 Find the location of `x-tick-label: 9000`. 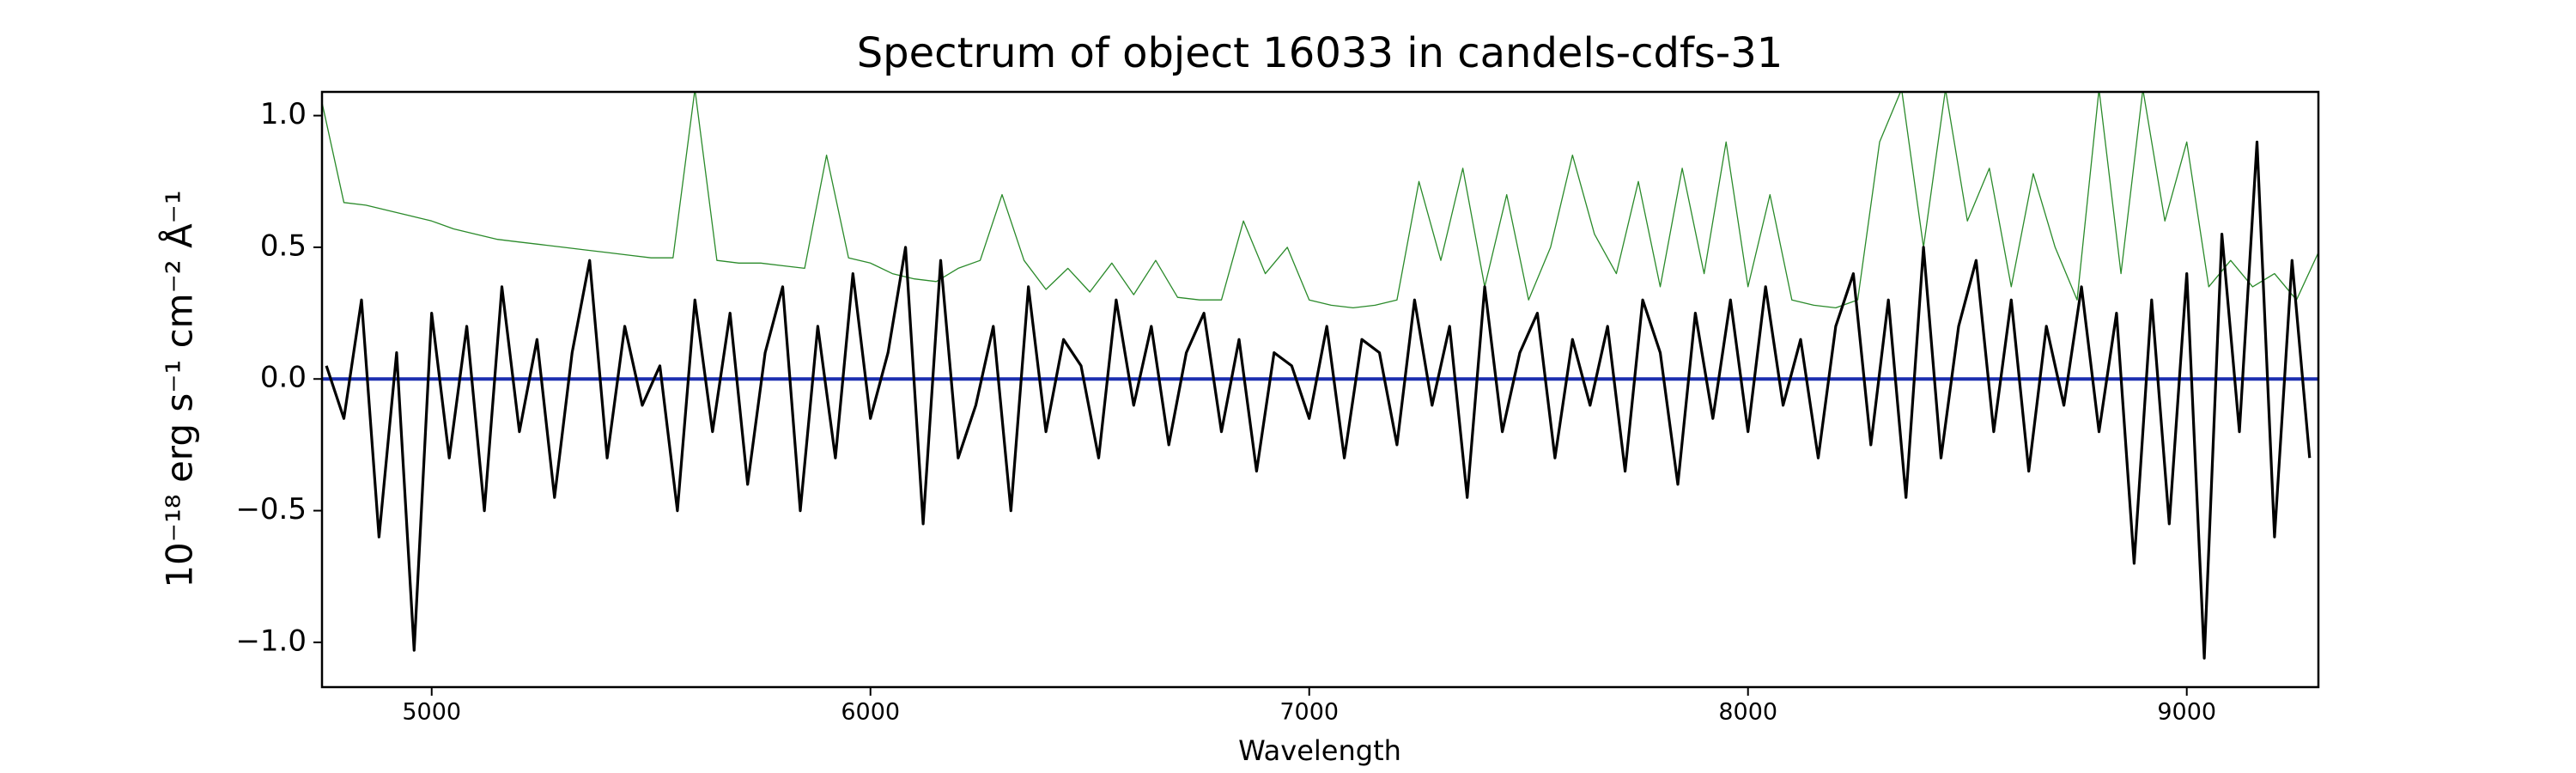

x-tick-label: 9000 is located at coordinates (2186, 712).